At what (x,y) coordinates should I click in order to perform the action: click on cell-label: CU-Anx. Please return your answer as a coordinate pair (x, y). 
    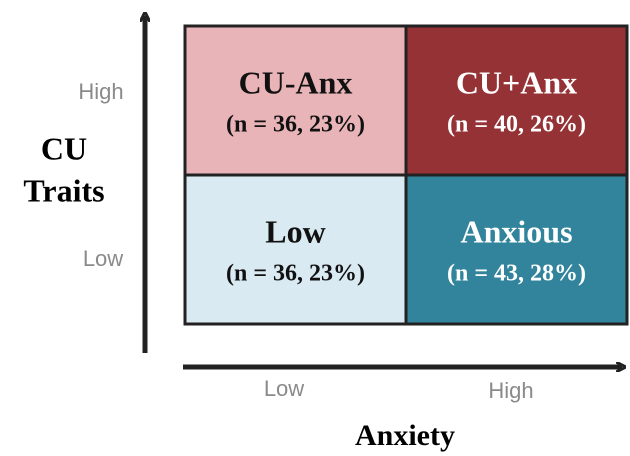
    Looking at the image, I should click on (296, 82).